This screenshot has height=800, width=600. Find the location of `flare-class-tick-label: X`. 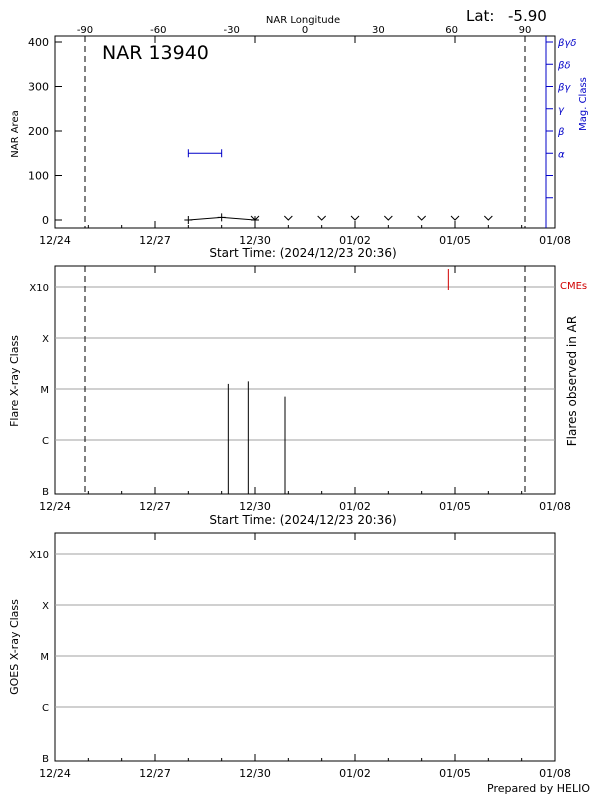

flare-class-tick-label: X is located at coordinates (45, 339).